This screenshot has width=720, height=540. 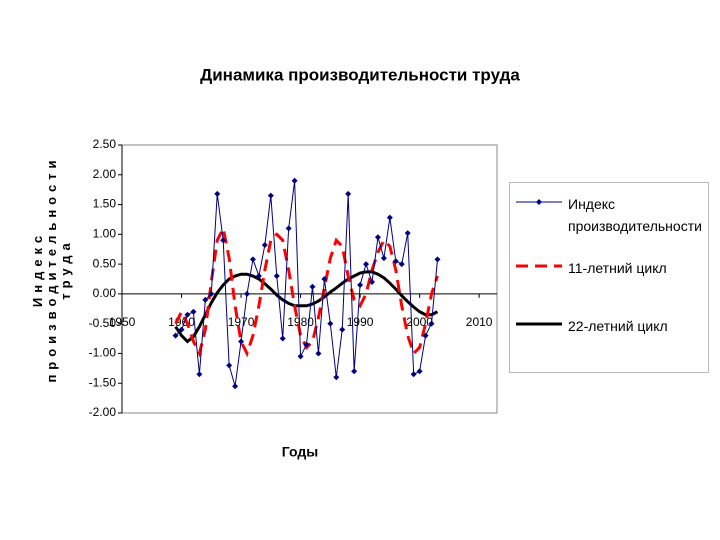 What do you see at coordinates (618, 326) in the screenshot?
I see `legend-label: 22-летний цикл` at bounding box center [618, 326].